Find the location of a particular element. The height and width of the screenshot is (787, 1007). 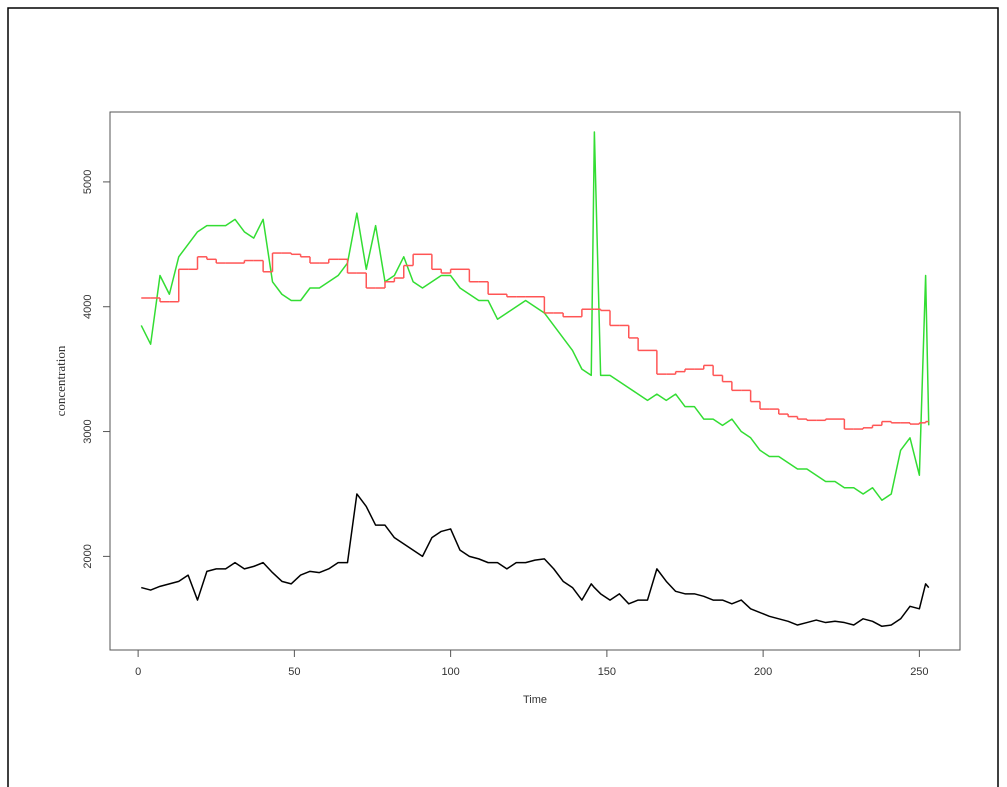

y-tick-label: 4000 is located at coordinates (88, 306).